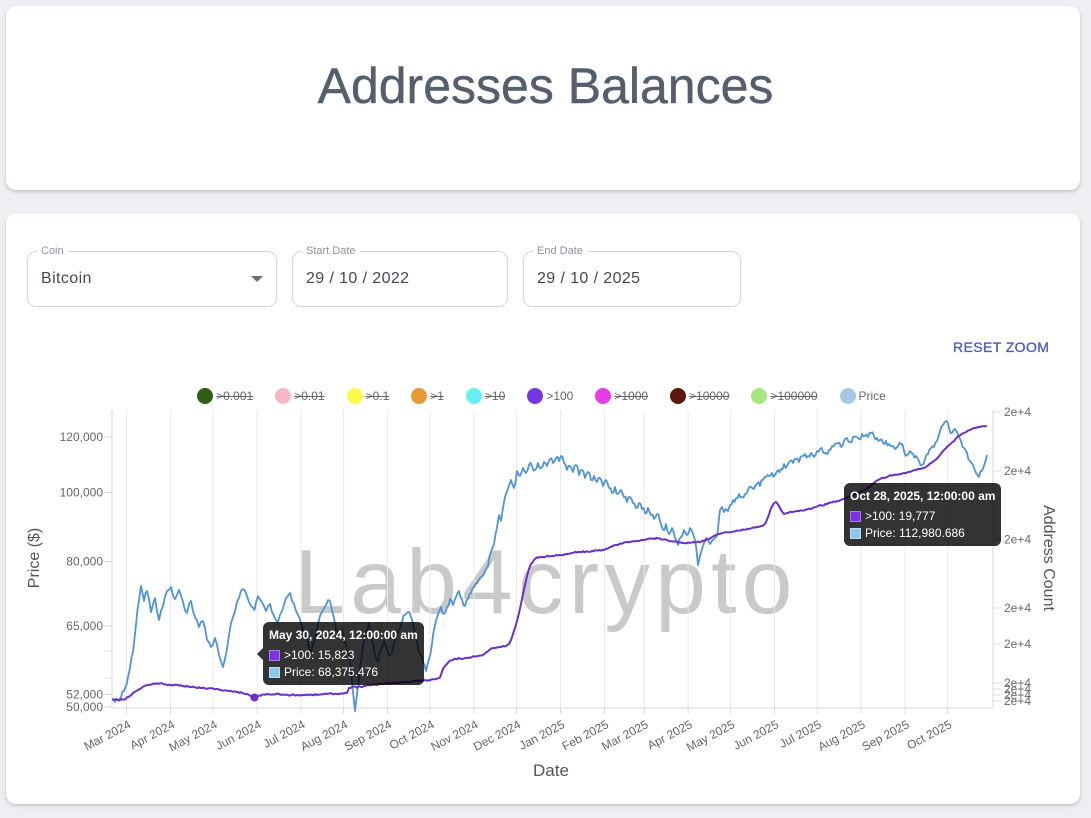 The image size is (1091, 818). I want to click on svg-text: Aug 2025, so click(842, 735).